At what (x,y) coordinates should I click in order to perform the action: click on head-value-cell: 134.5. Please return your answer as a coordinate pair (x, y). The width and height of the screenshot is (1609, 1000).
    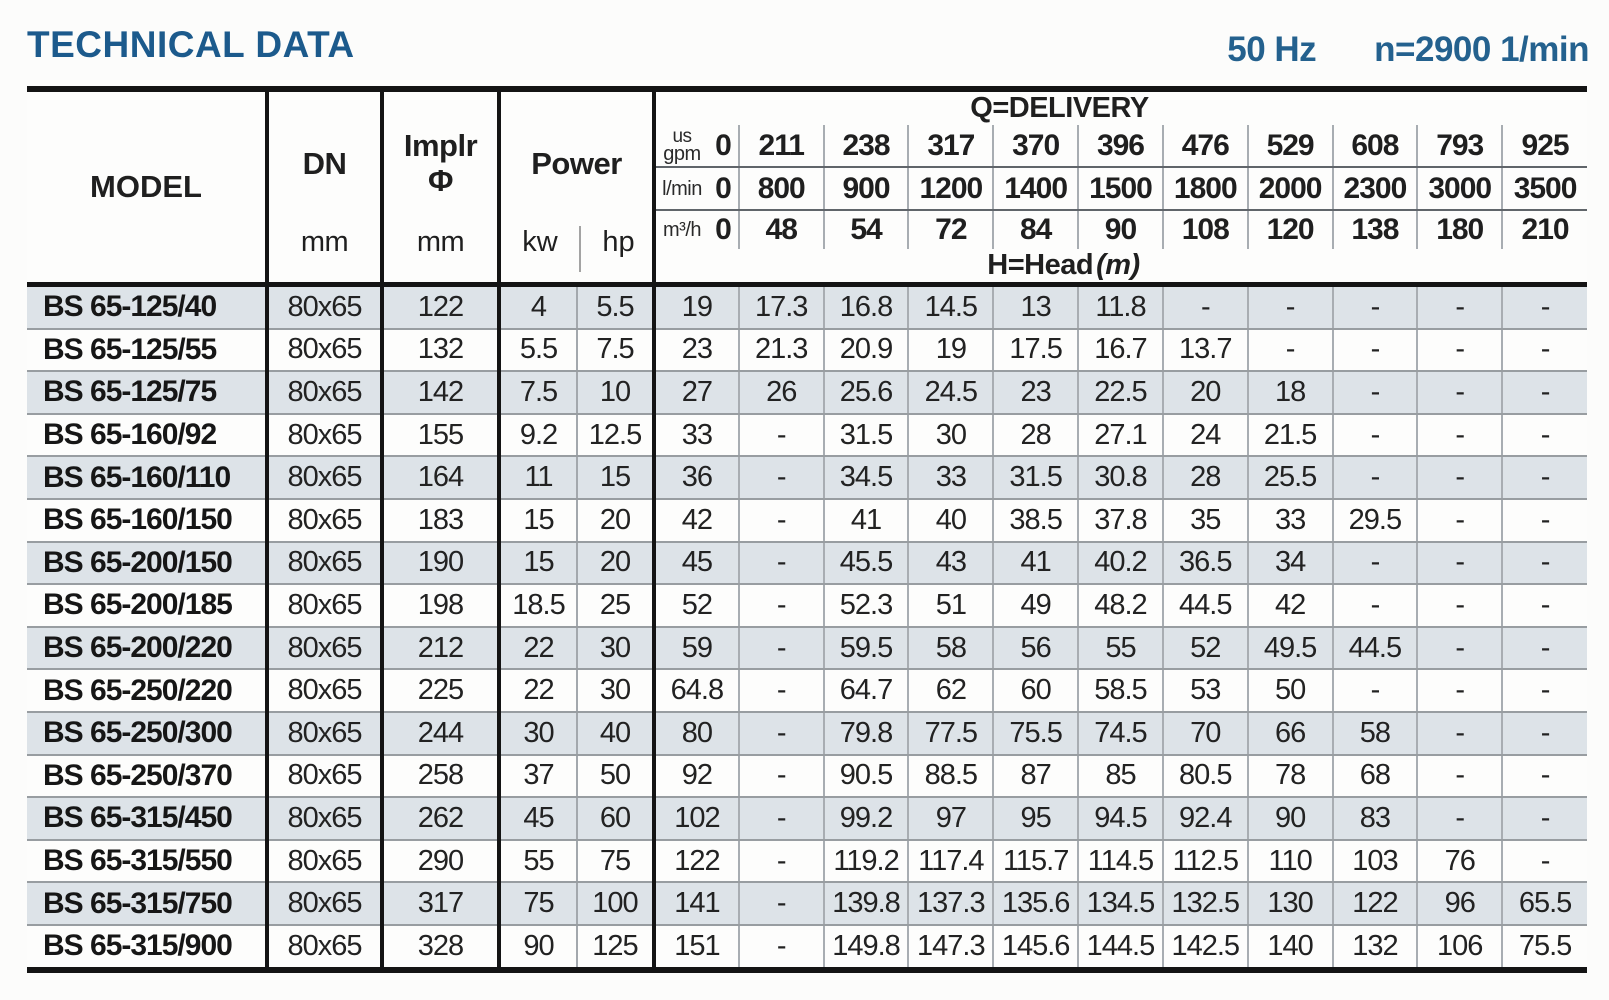
    Looking at the image, I should click on (1120, 904).